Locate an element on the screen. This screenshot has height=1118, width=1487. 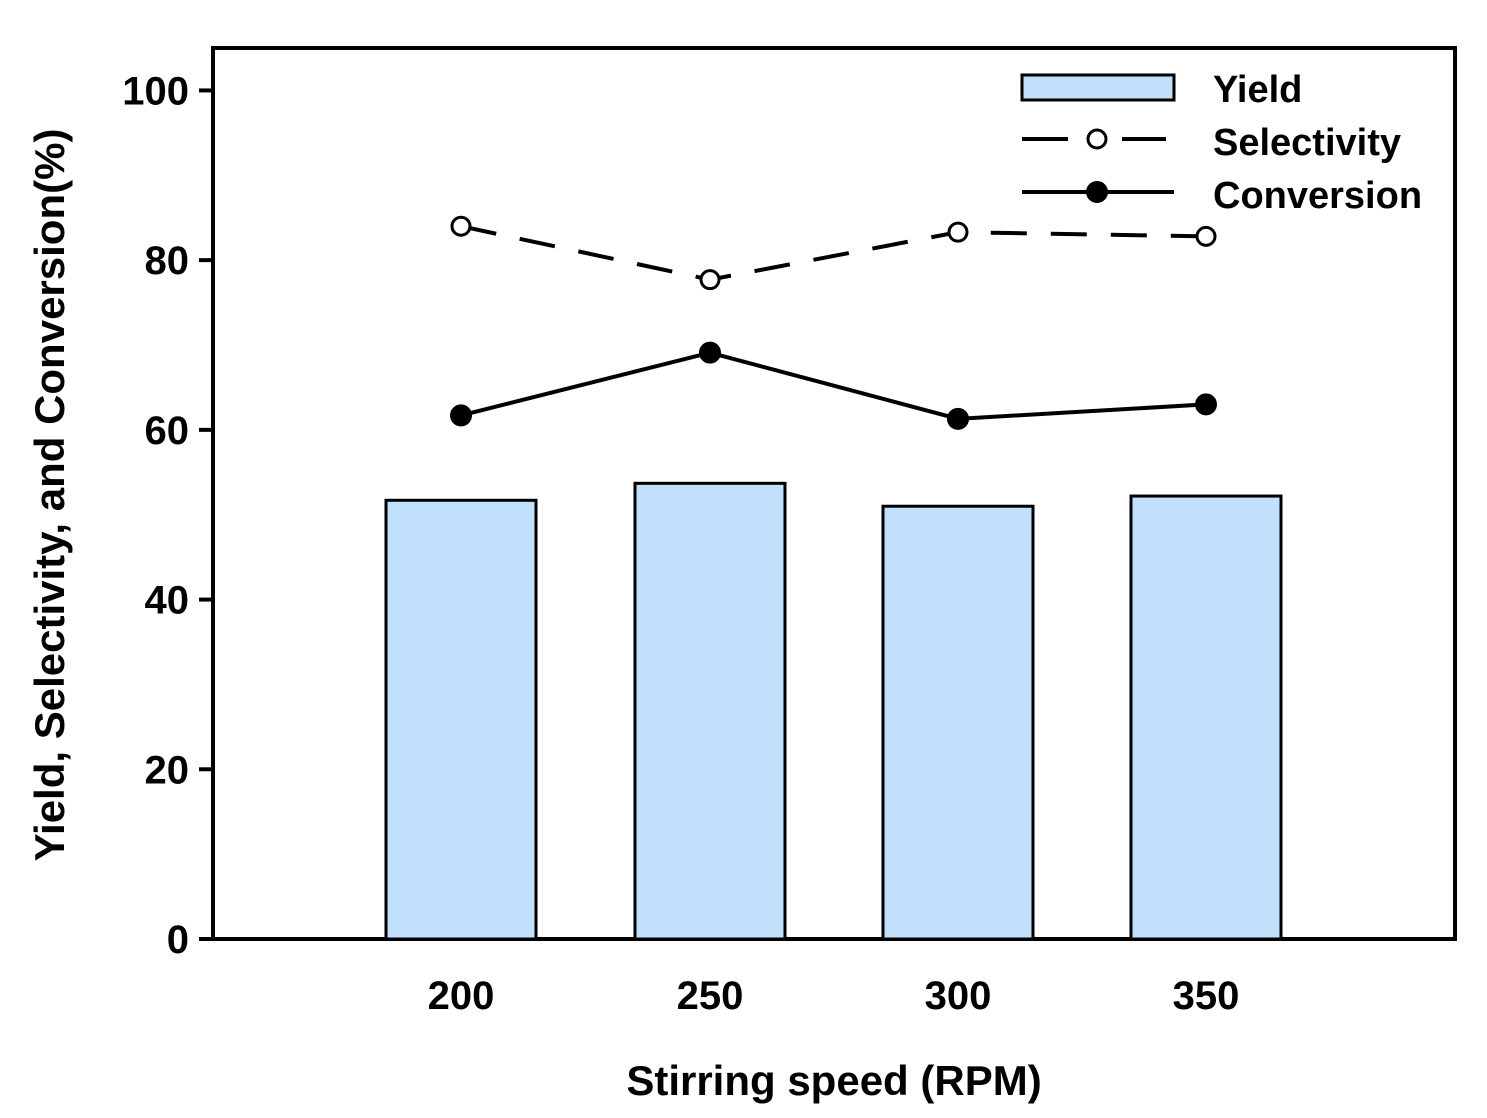
y-axis: 0 20 40 60 80 100 is located at coordinates (167, 515).